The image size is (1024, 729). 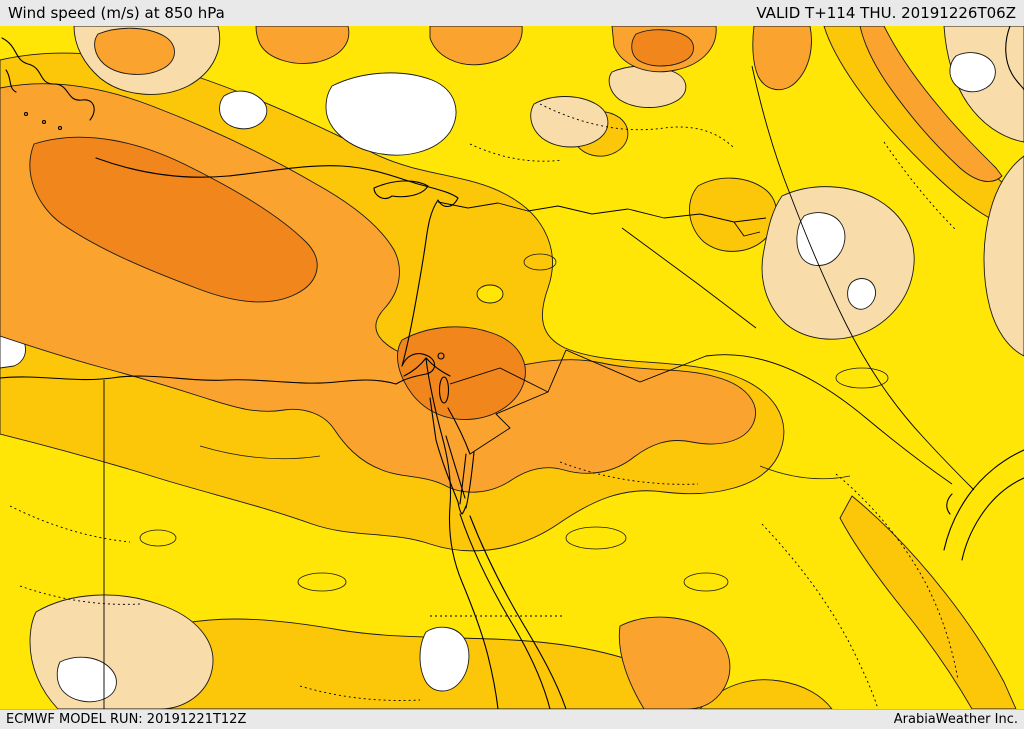 What do you see at coordinates (886, 13) in the screenshot?
I see `valid-time-label: VALID T+114 THU. 20191226T06Z` at bounding box center [886, 13].